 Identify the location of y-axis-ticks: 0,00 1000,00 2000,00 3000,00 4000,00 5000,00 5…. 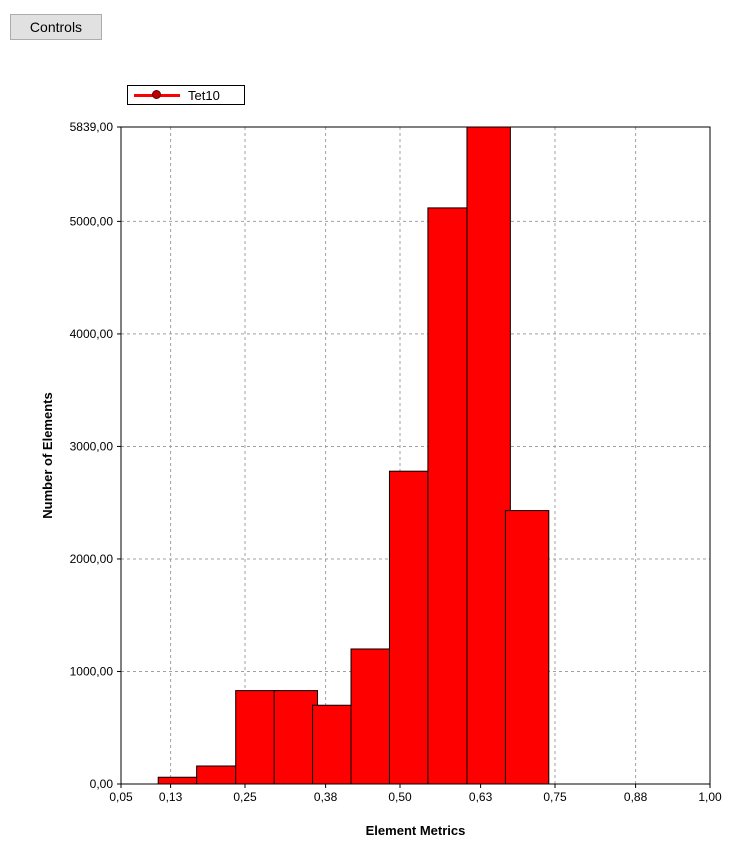
(95, 455).